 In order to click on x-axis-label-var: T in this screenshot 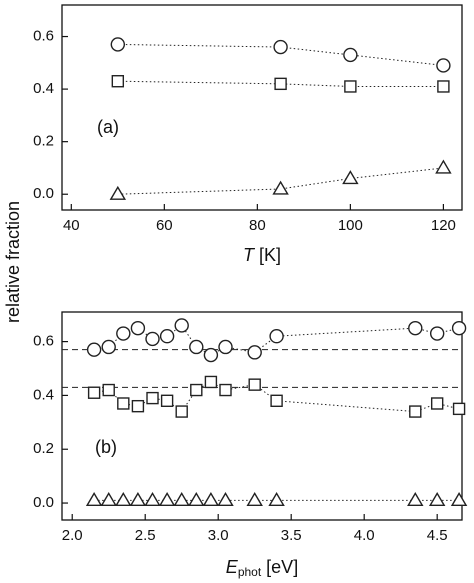, I will do `click(249, 255)`.